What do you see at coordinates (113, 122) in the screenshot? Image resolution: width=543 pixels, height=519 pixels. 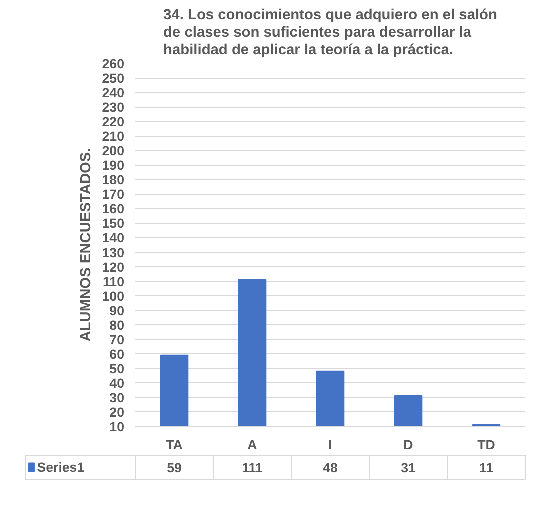 I see `y-tick-label: 220` at bounding box center [113, 122].